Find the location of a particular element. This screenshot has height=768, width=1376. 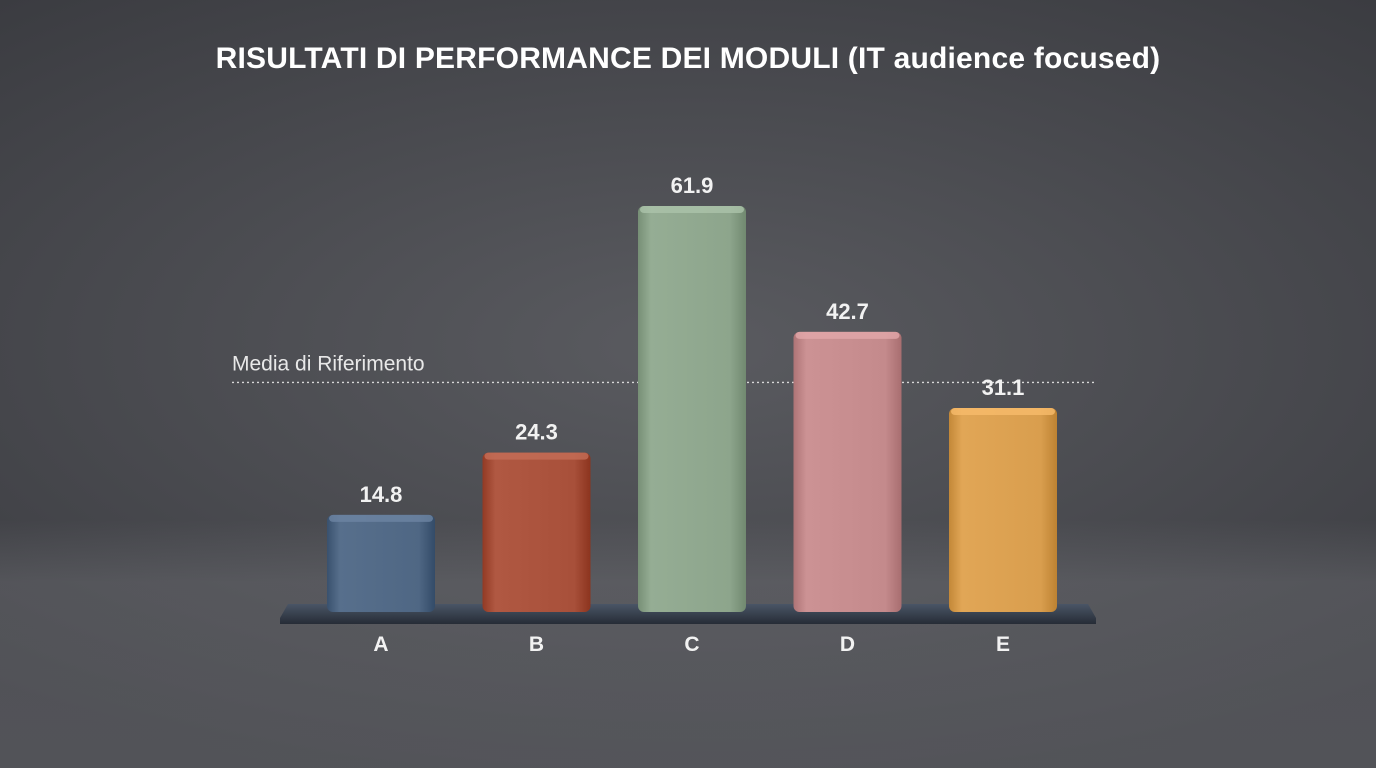

category-label-a: A is located at coordinates (380, 644).